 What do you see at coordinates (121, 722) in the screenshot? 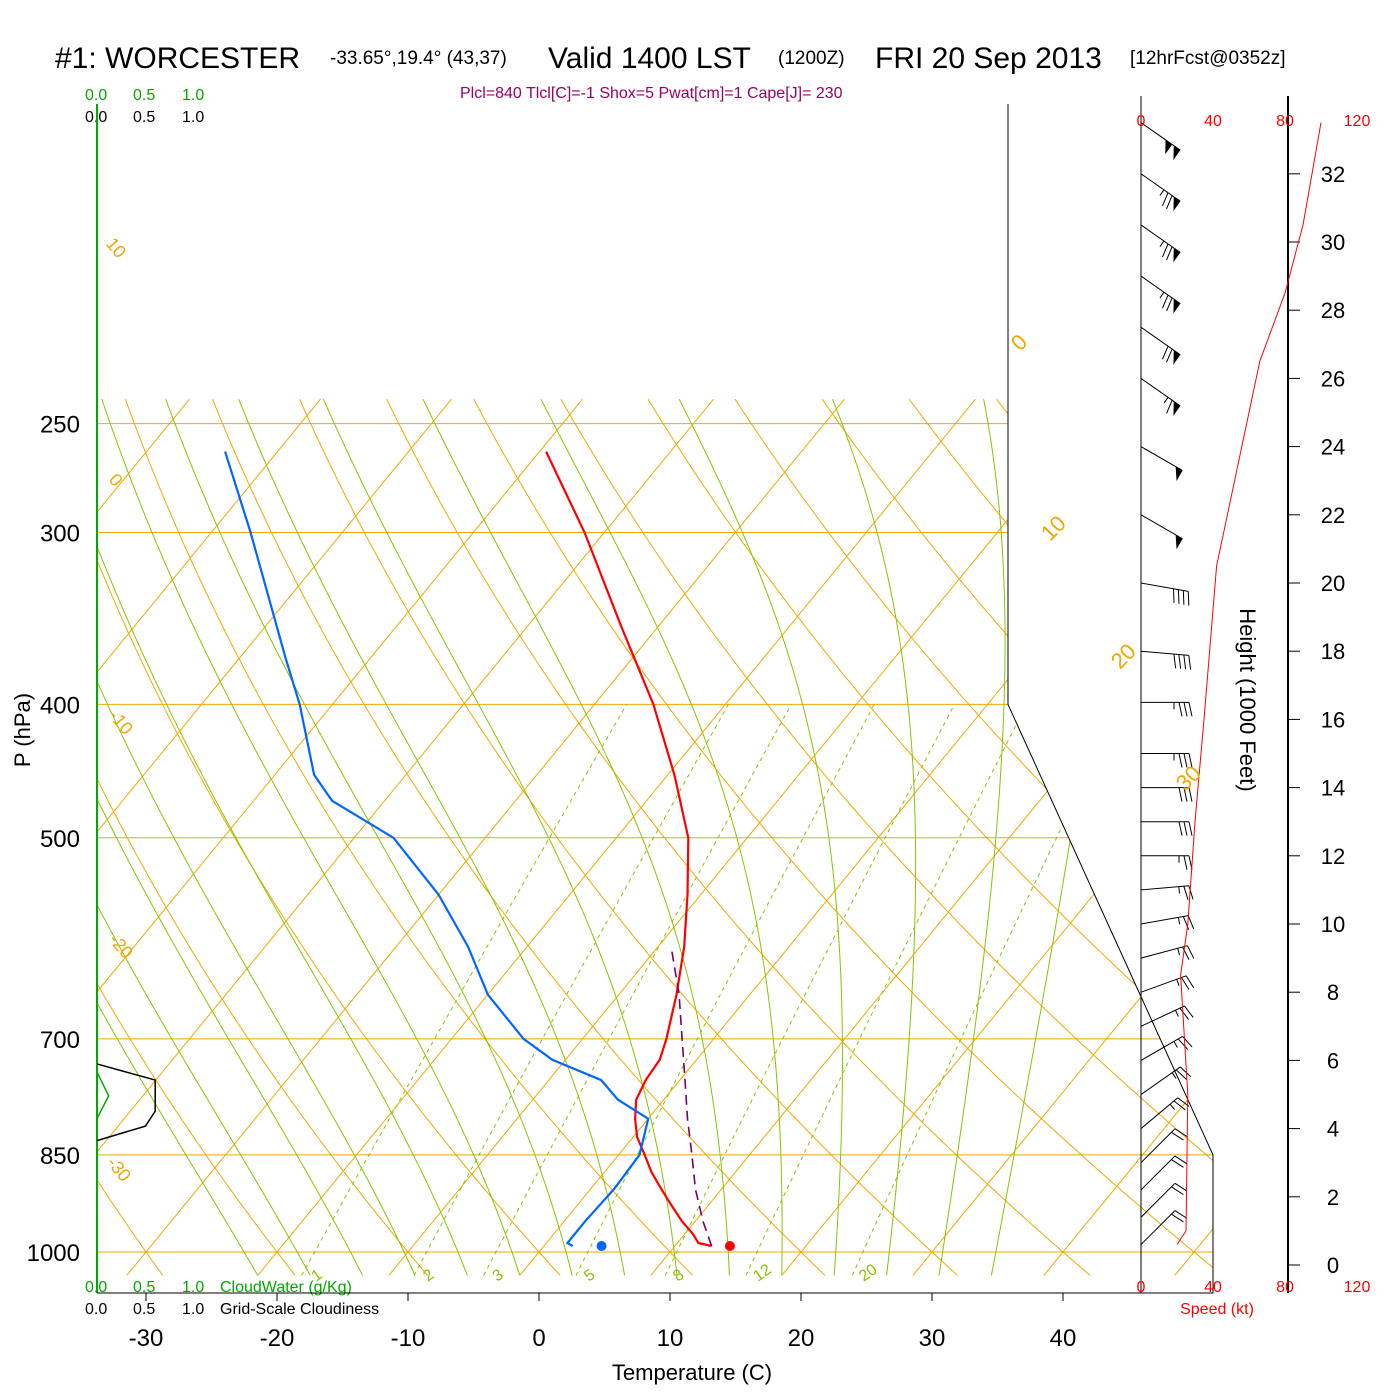
I see `isotherm-label: -10` at bounding box center [121, 722].